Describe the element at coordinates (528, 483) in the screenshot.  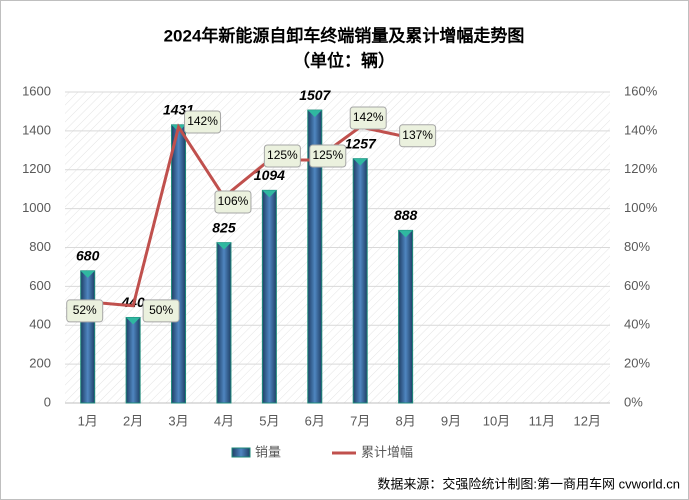
I see `source: 数据来源：交强险统计制图:第一商用车网 cvworld.cn` at that location.